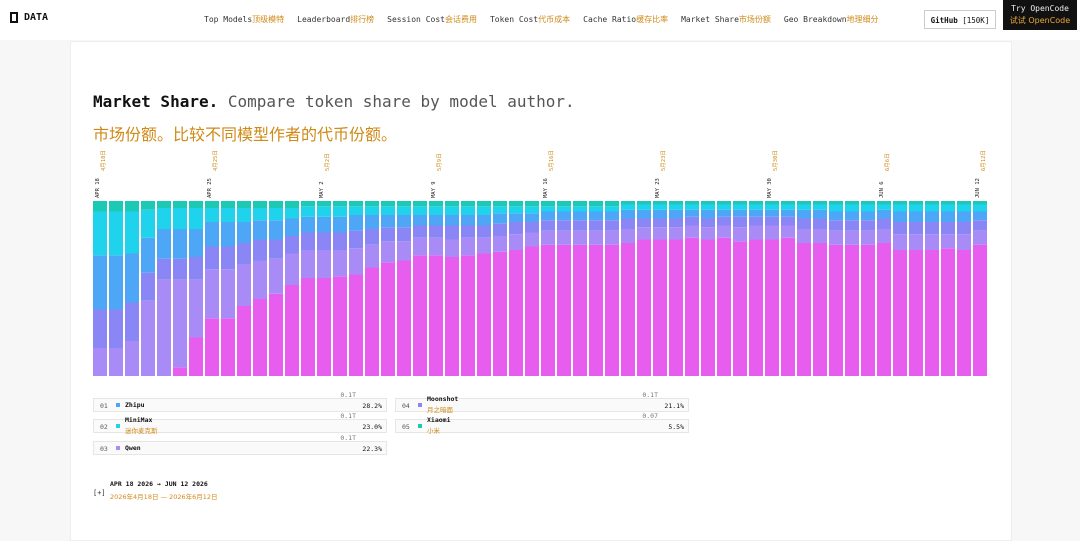  What do you see at coordinates (324, 19) in the screenshot?
I see `nav-en: Leaderboard` at bounding box center [324, 19].